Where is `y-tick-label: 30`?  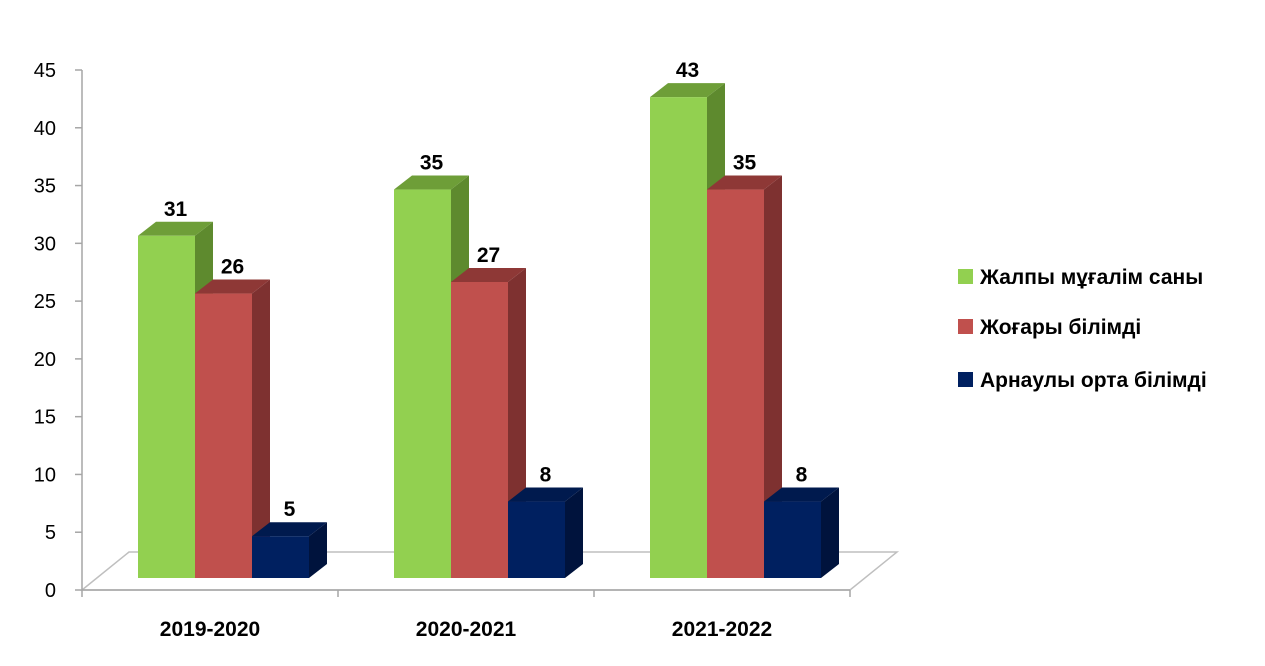
y-tick-label: 30 is located at coordinates (45, 244).